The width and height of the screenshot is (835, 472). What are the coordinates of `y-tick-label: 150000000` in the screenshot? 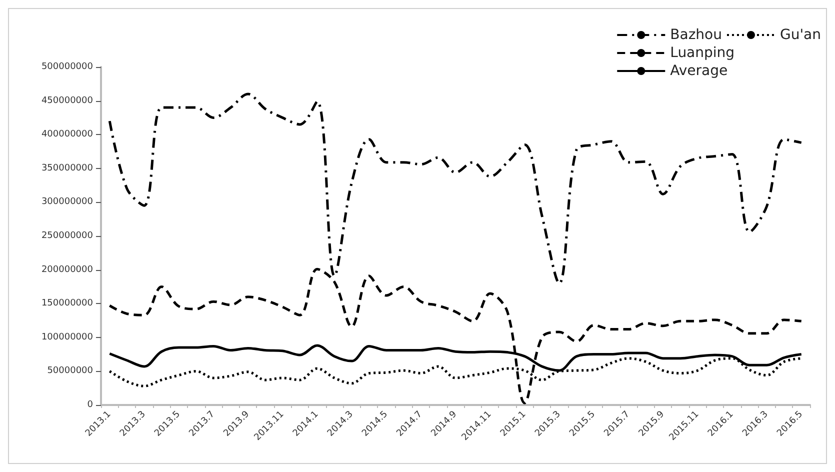 It's located at (67, 303).